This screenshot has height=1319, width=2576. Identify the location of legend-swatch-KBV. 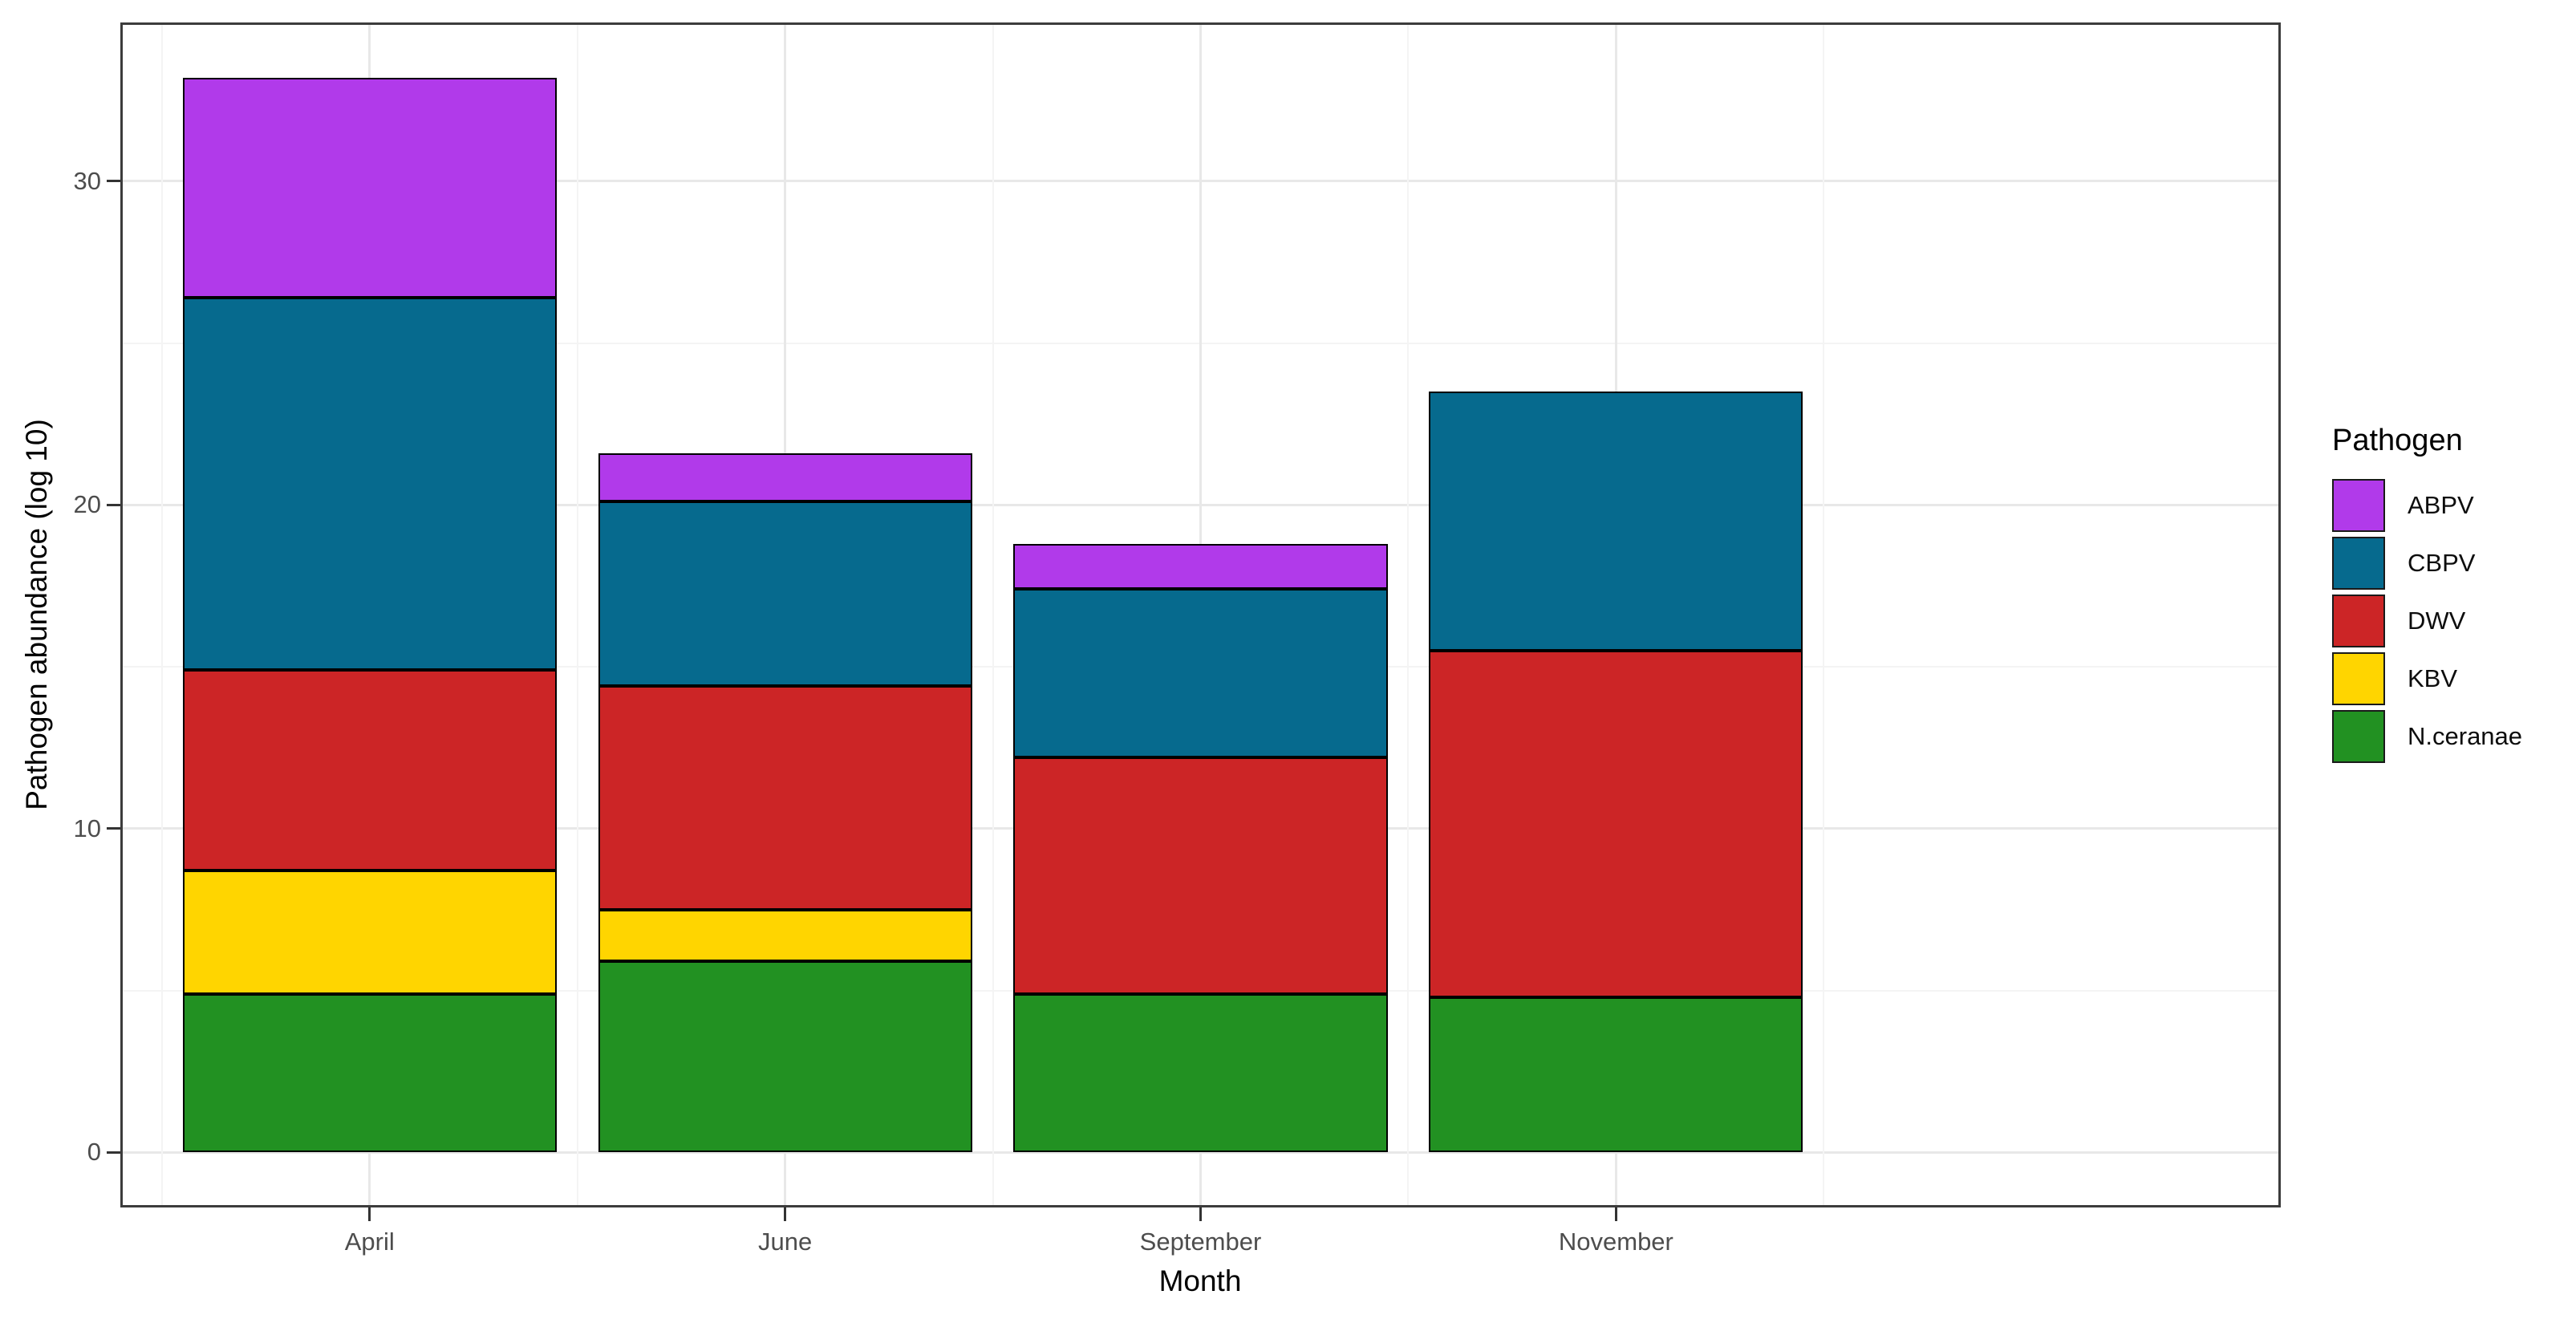
(2358, 678).